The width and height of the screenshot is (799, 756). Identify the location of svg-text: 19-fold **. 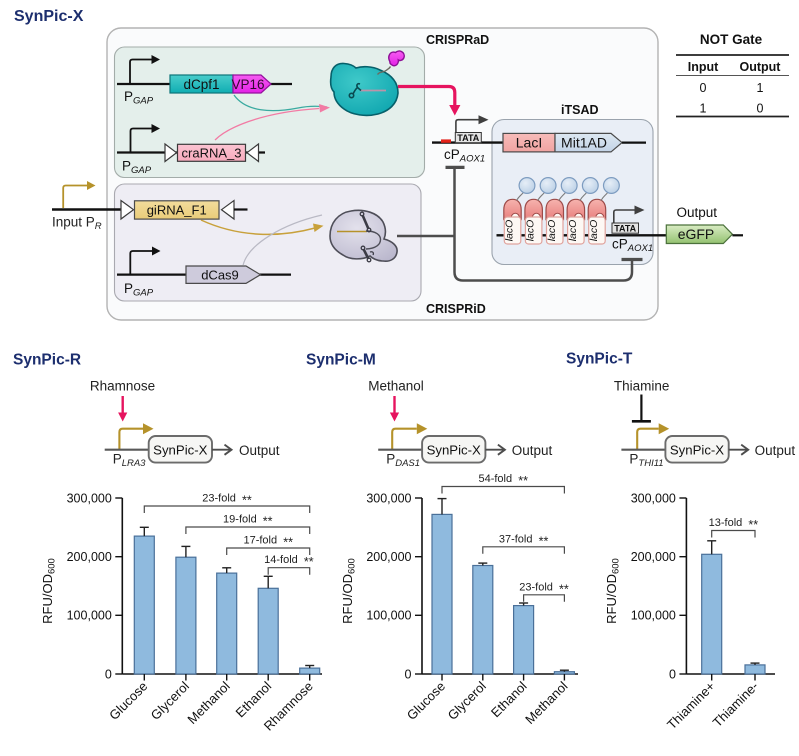
(248, 521).